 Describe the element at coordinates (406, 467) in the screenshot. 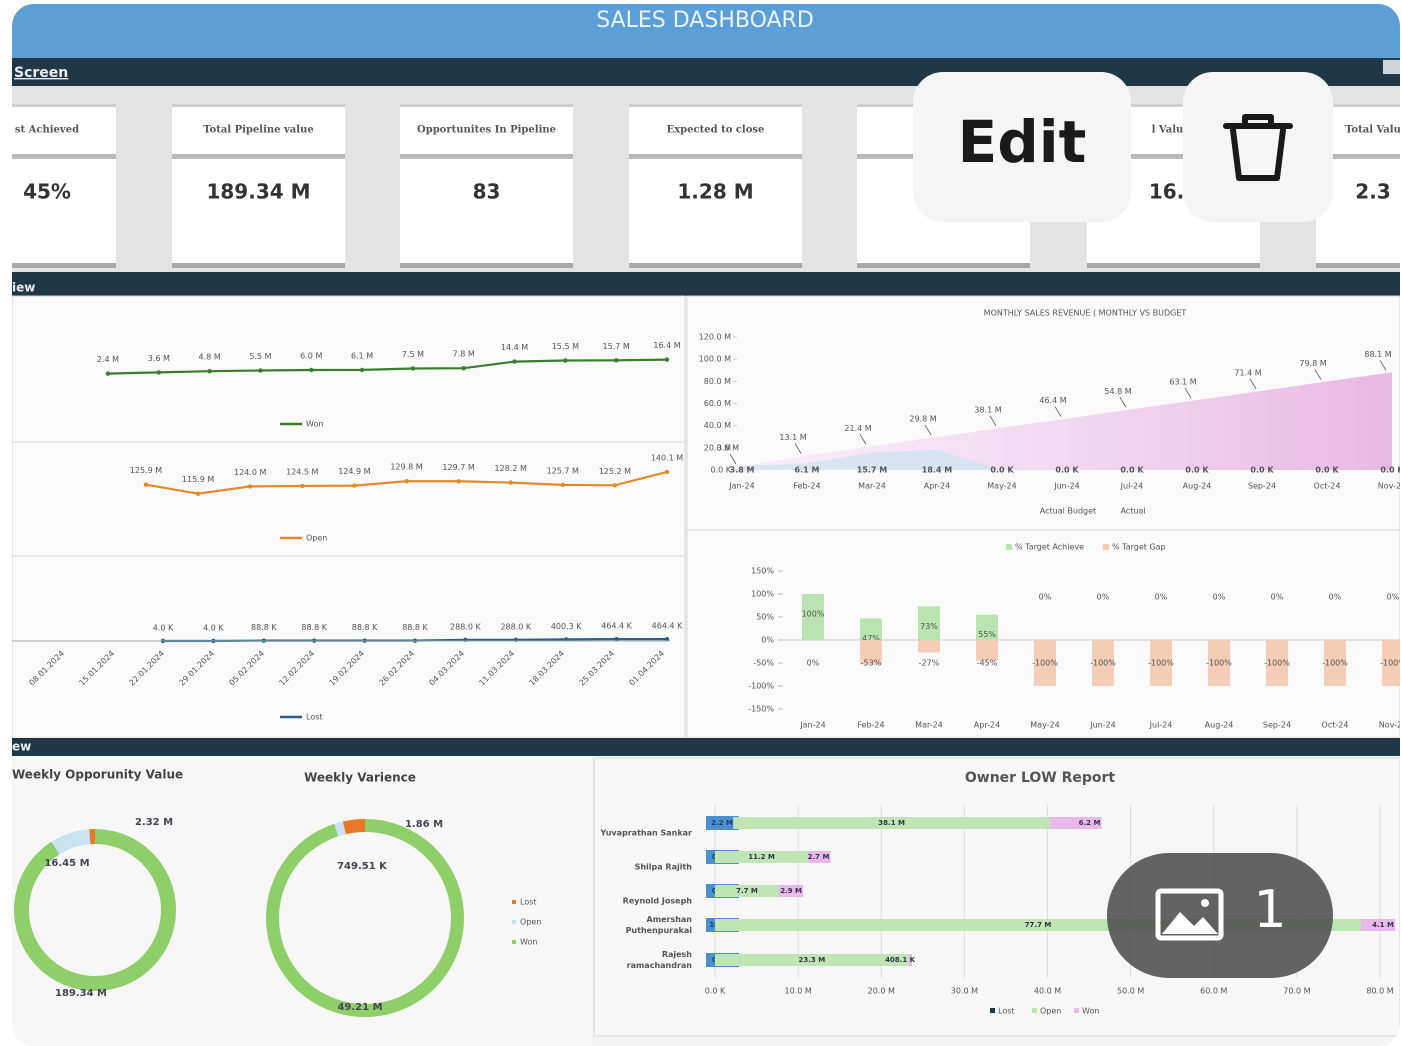

I see `data-label: 129.8 M` at that location.